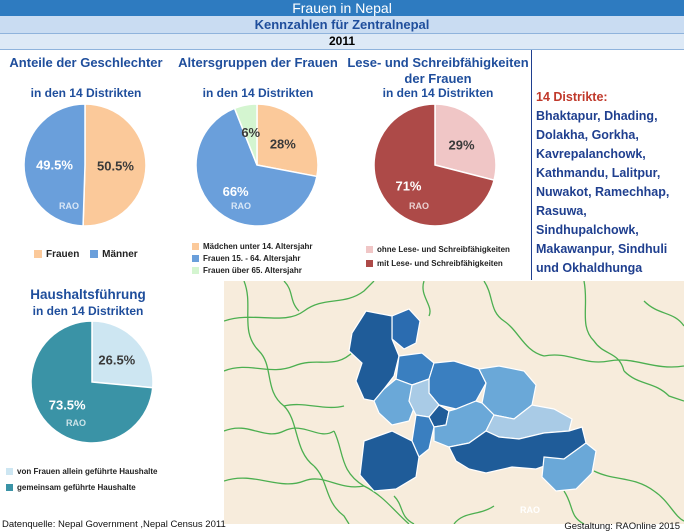 The image size is (684, 532). I want to click on chart-literacy-subtitle: in den 14 Distrikten, so click(438, 93).